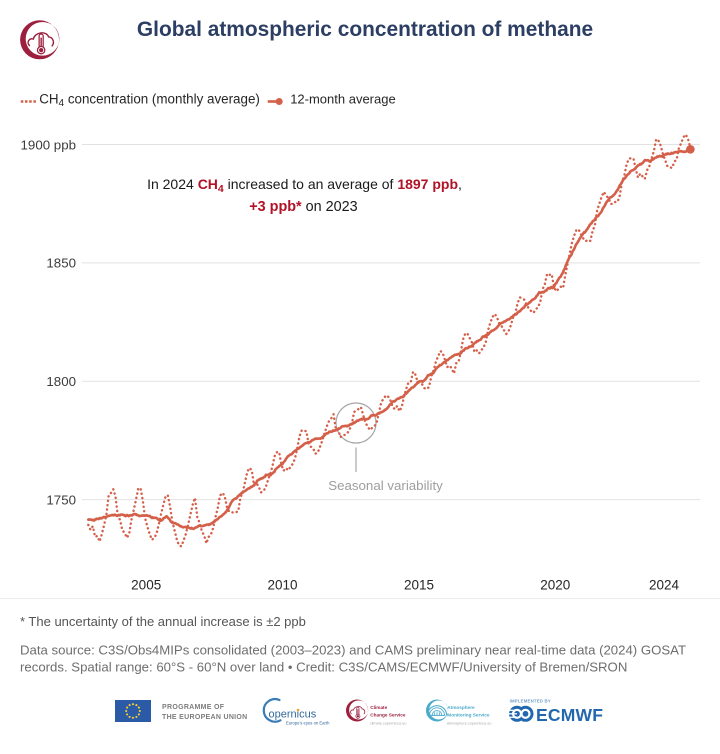 The image size is (720, 754). What do you see at coordinates (205, 717) in the screenshot?
I see `svg-text: THE EUROPEAN UNION` at bounding box center [205, 717].